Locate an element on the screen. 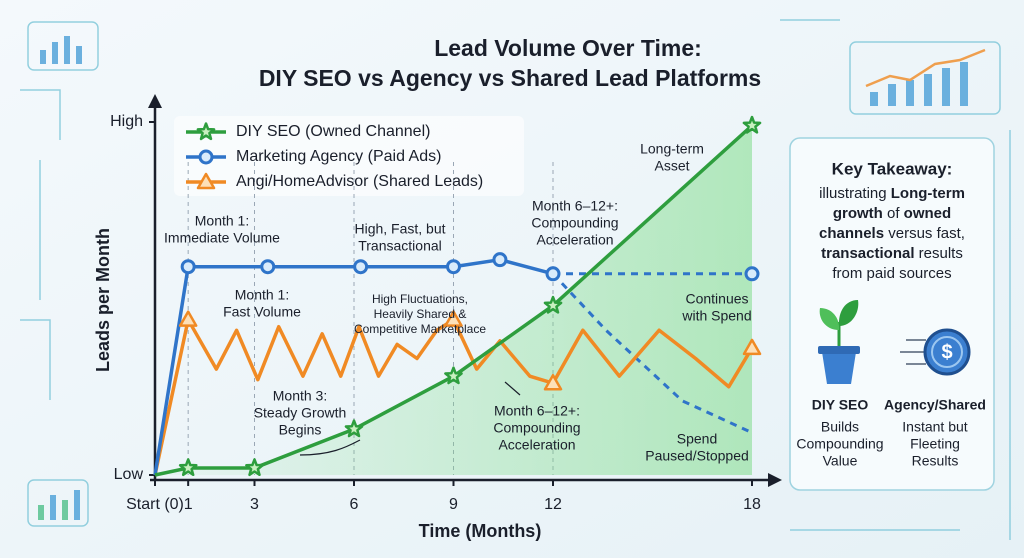  panel-text: channels versus fast, is located at coordinates (892, 233).